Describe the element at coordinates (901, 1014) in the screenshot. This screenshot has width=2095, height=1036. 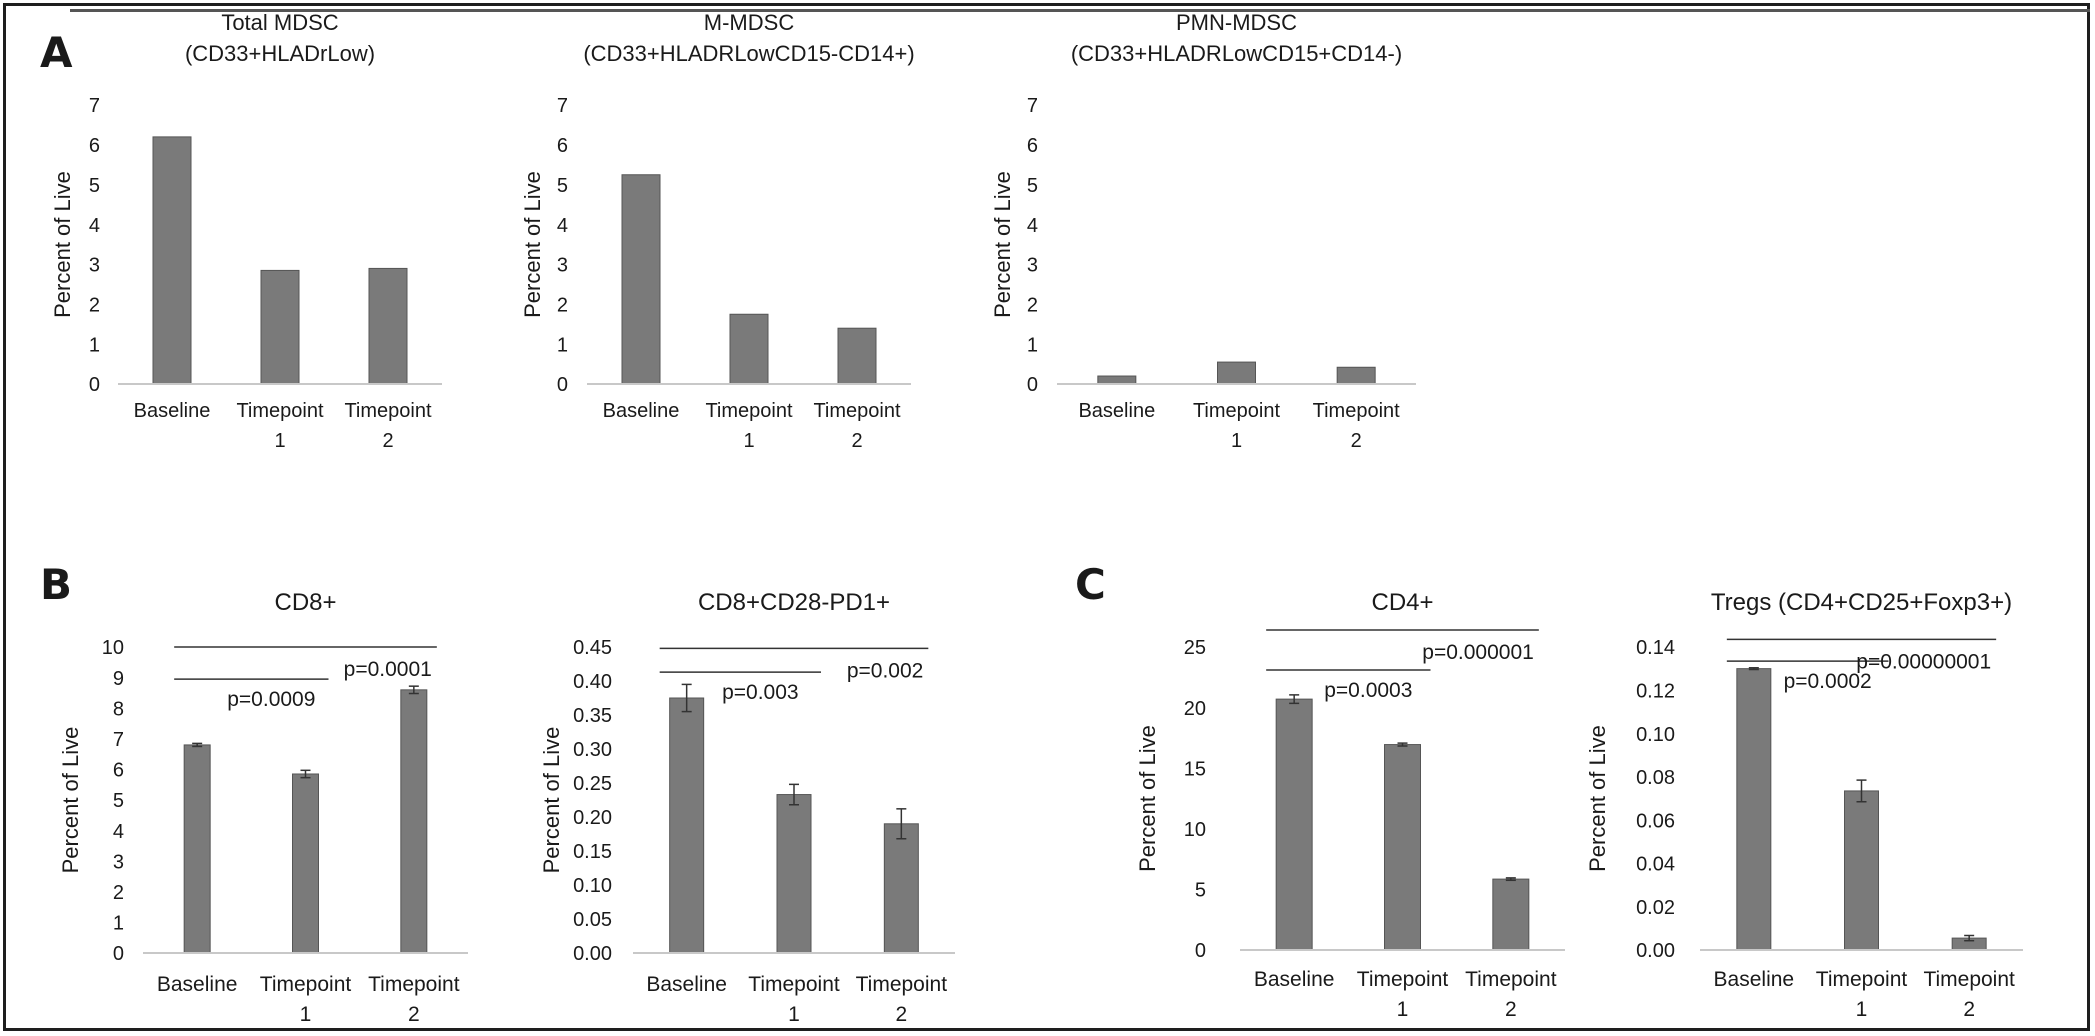
I see `chart-4-category-label: 2` at that location.